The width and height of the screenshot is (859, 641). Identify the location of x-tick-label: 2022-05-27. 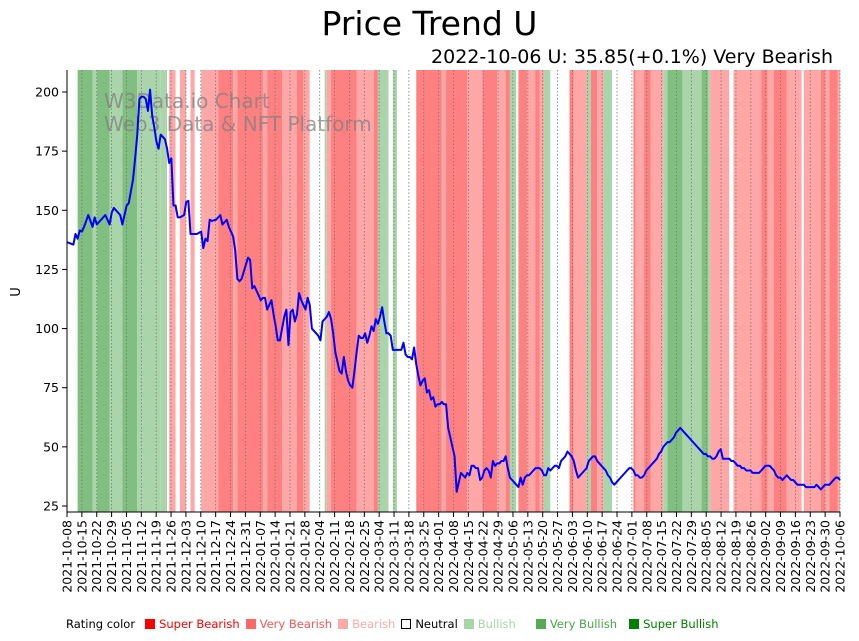
(557, 556).